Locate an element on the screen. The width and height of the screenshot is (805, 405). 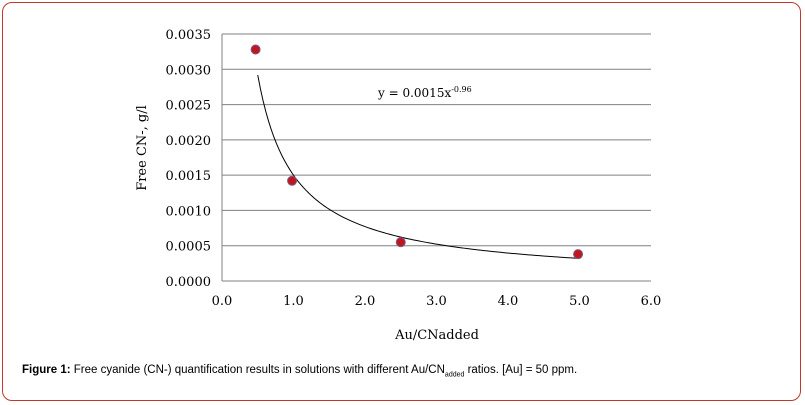
x-tick-label: 5.0 is located at coordinates (579, 301).